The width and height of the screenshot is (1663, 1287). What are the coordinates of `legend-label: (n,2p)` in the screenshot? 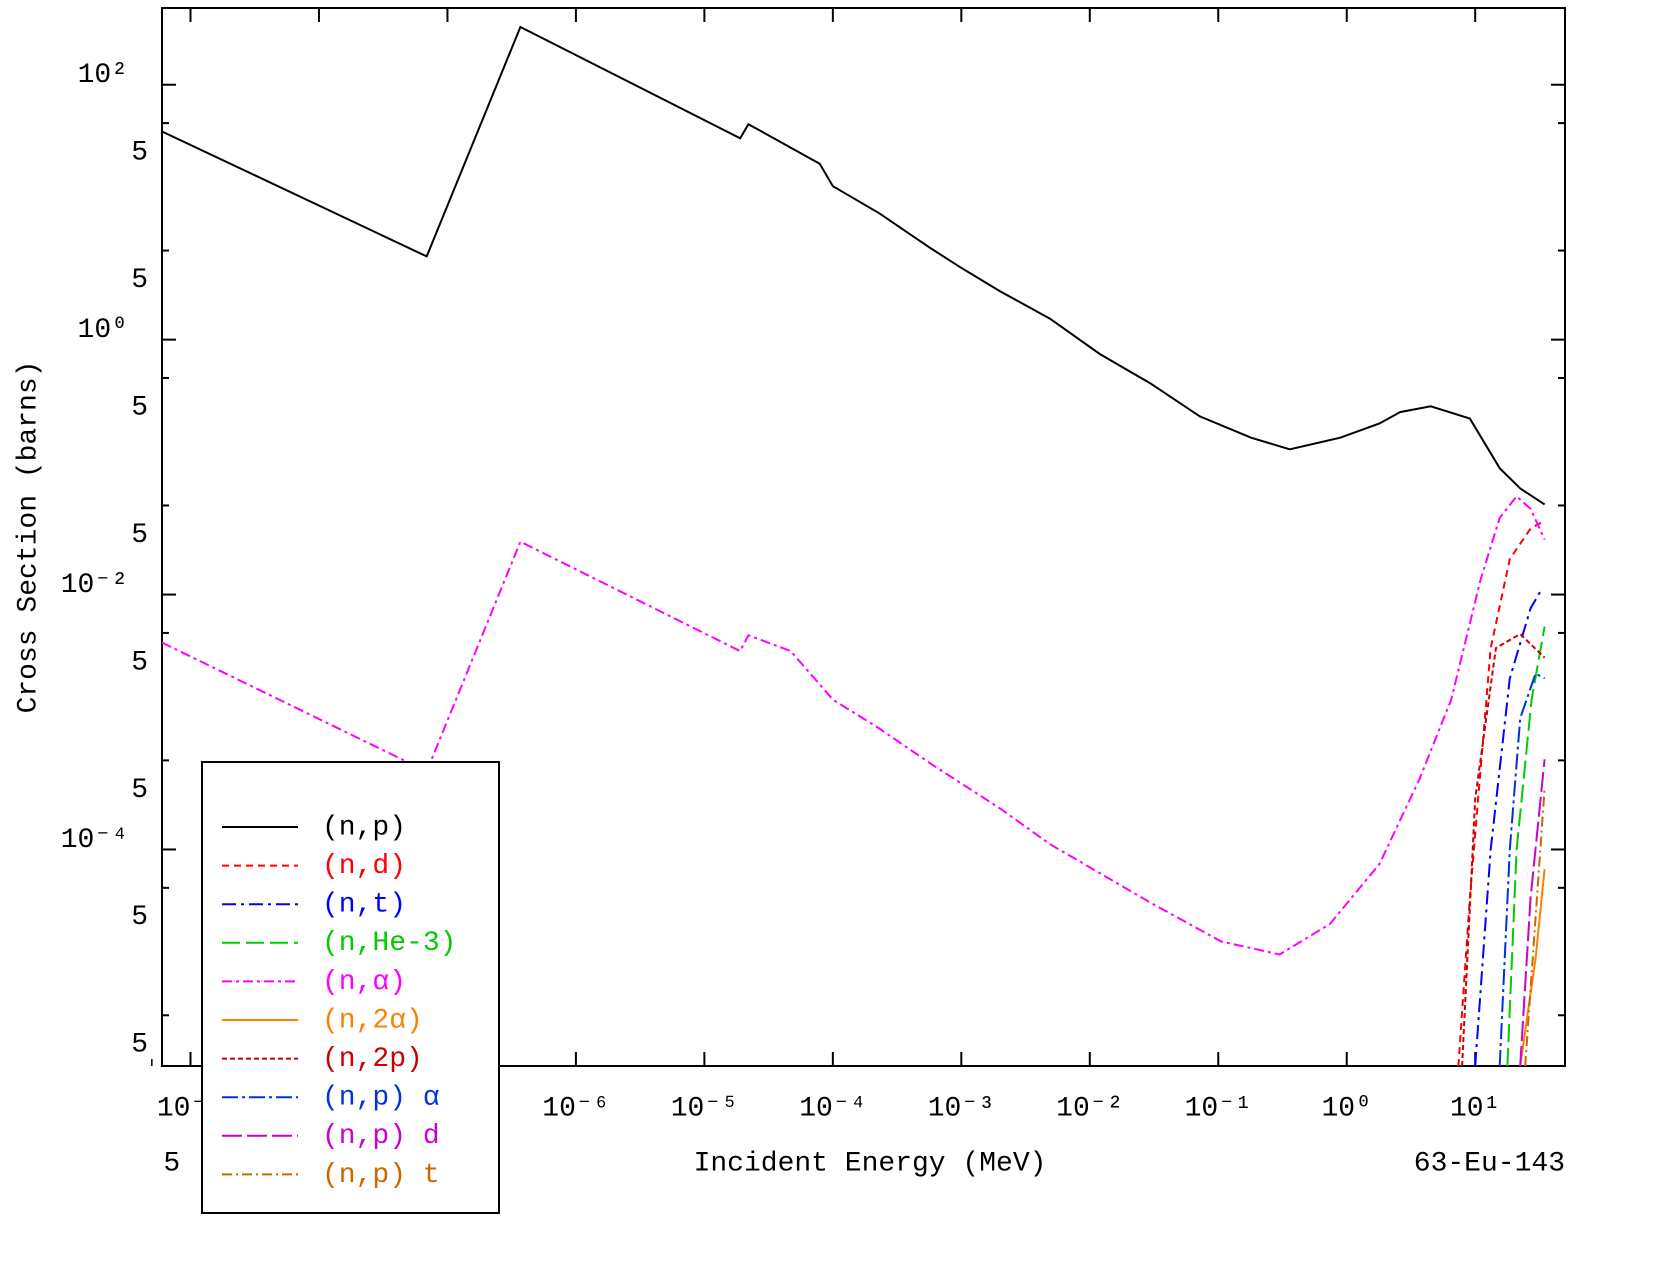 It's located at (372, 1059).